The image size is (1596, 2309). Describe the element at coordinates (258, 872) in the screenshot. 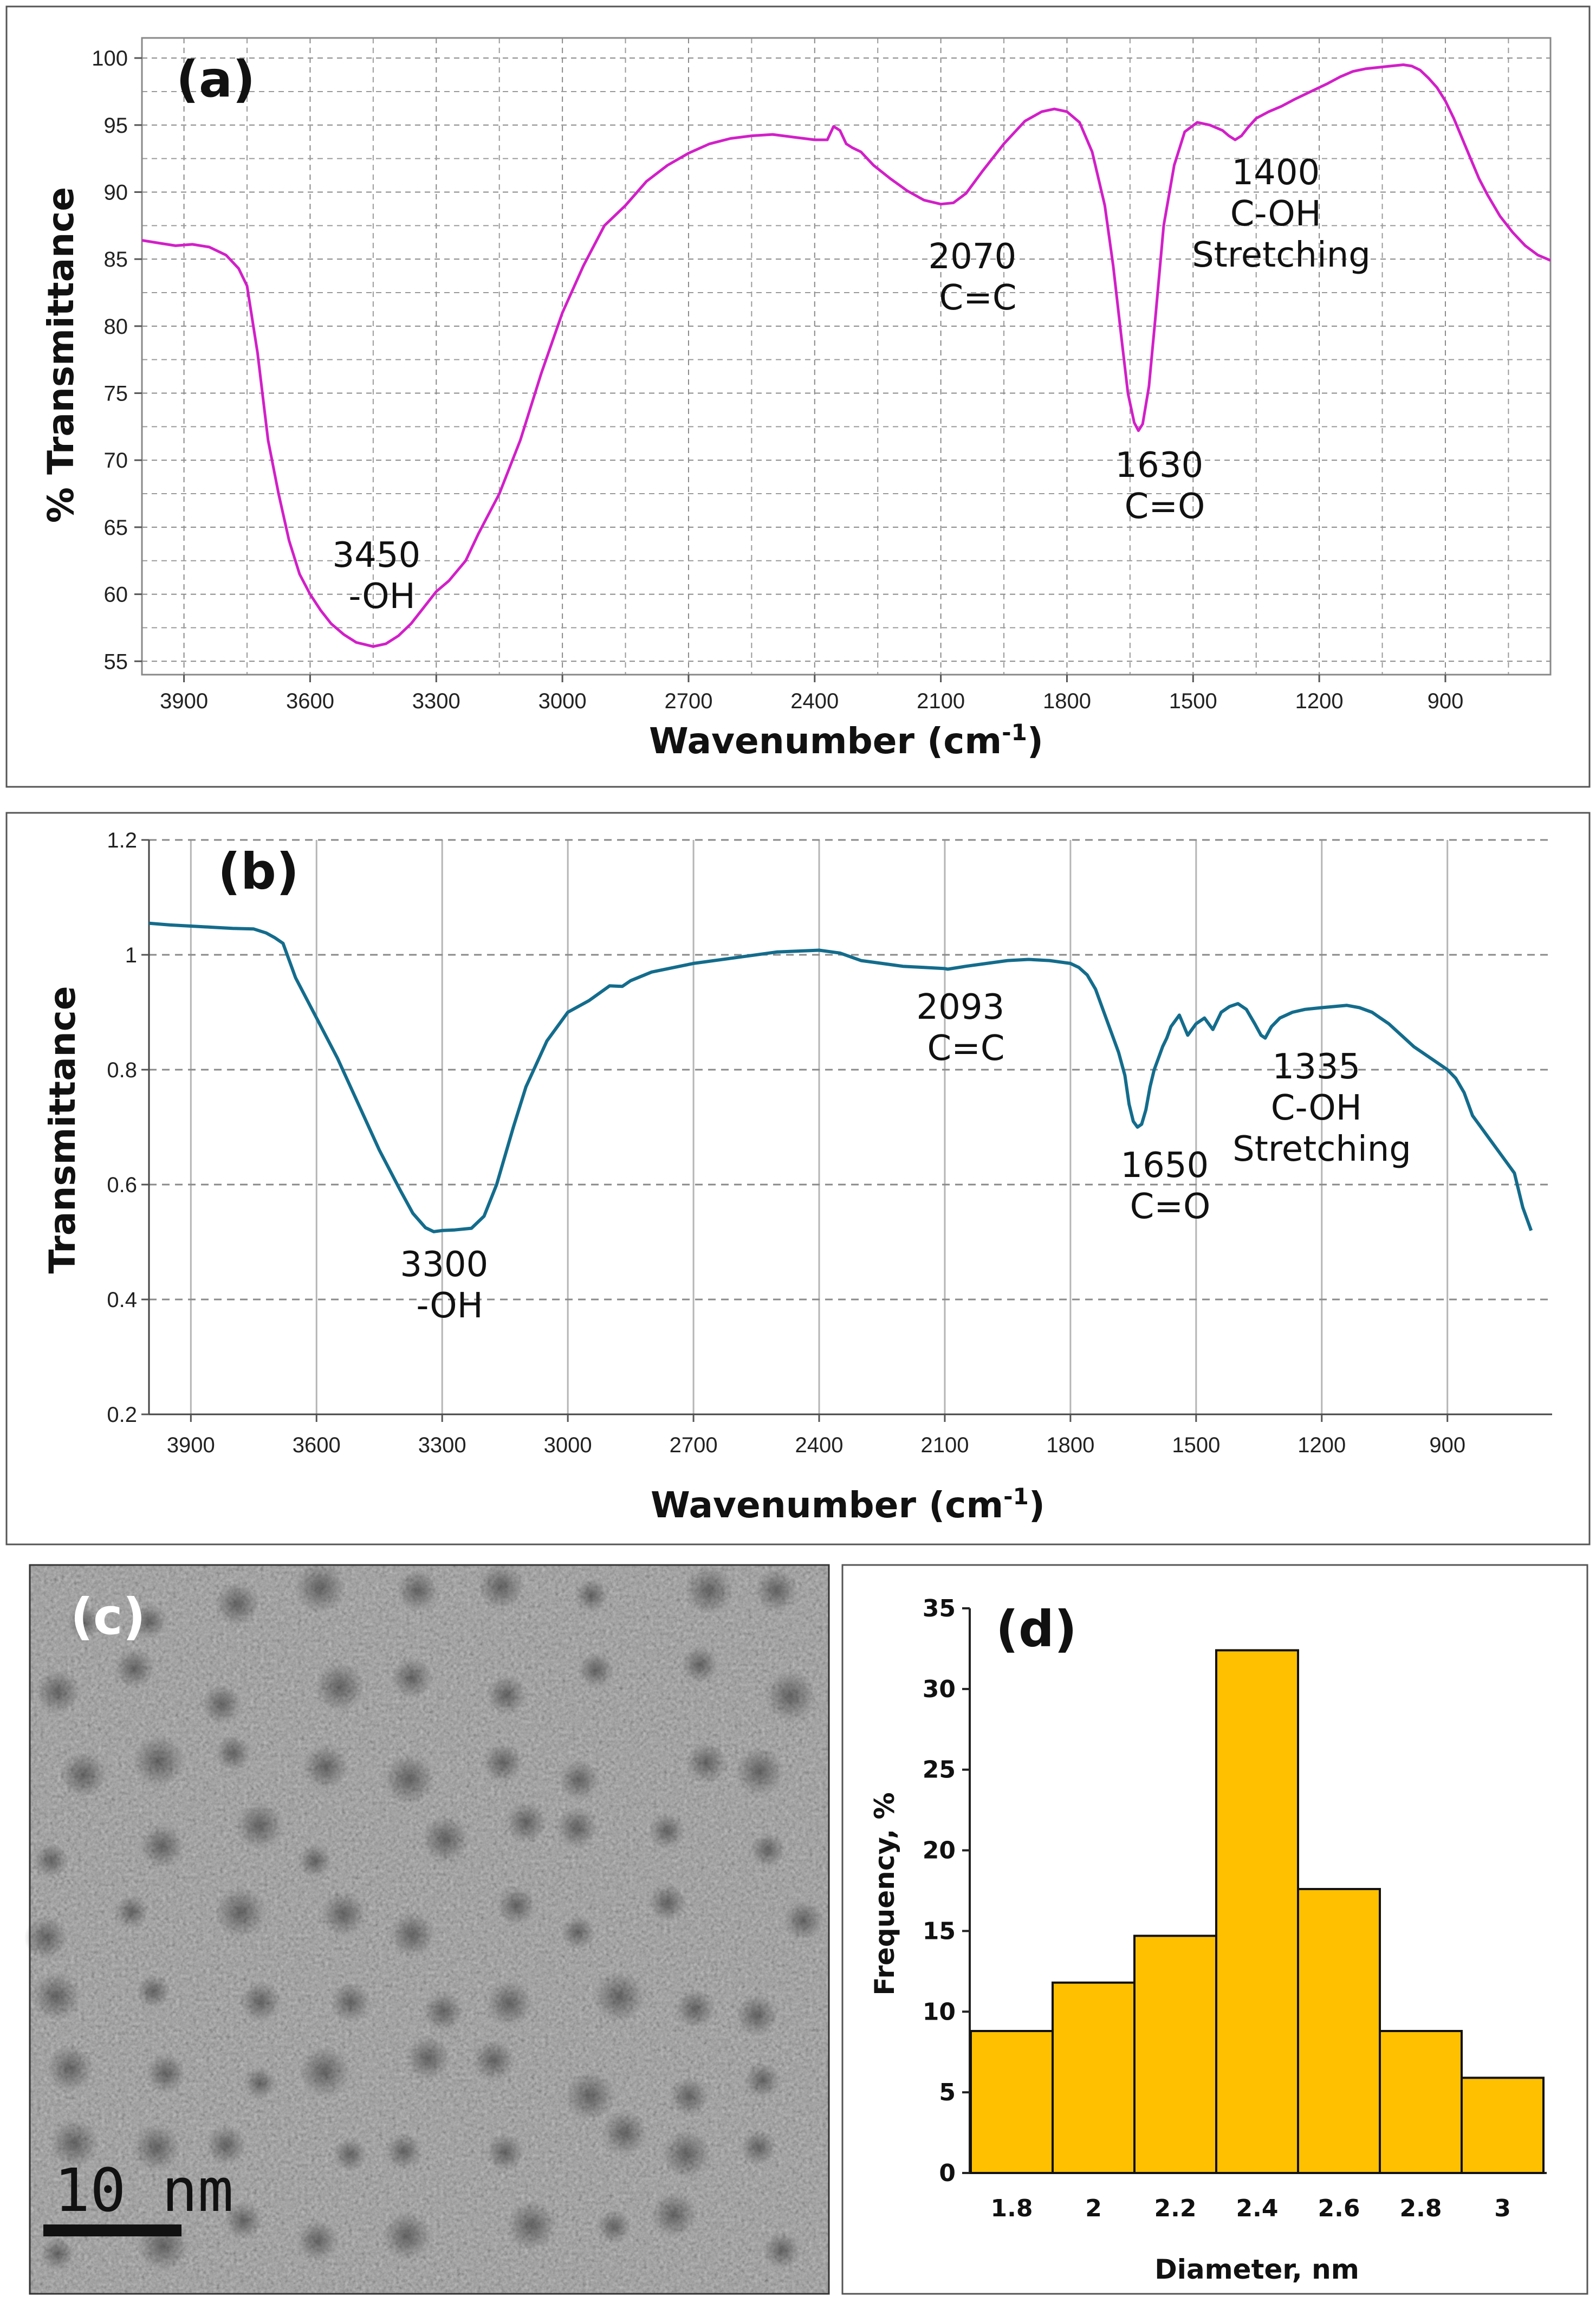

I see `panel-b-label: (b)` at that location.